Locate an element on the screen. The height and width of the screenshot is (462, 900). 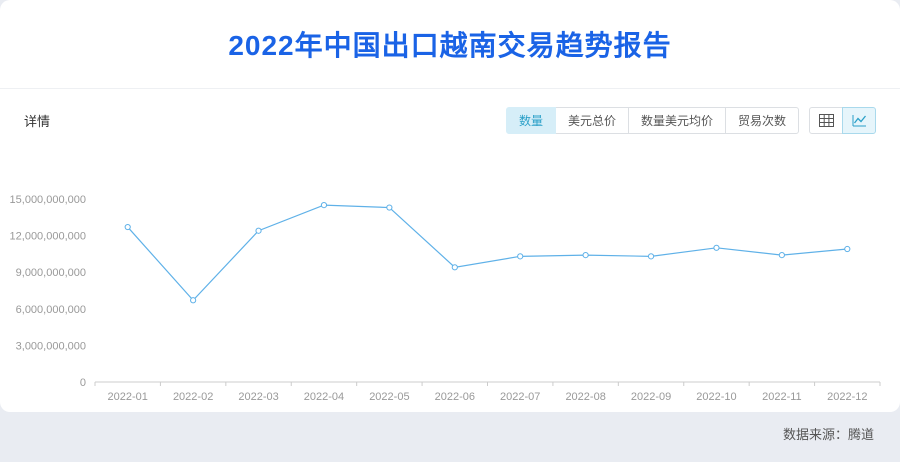
svg-text: 2022-10 is located at coordinates (716, 397).